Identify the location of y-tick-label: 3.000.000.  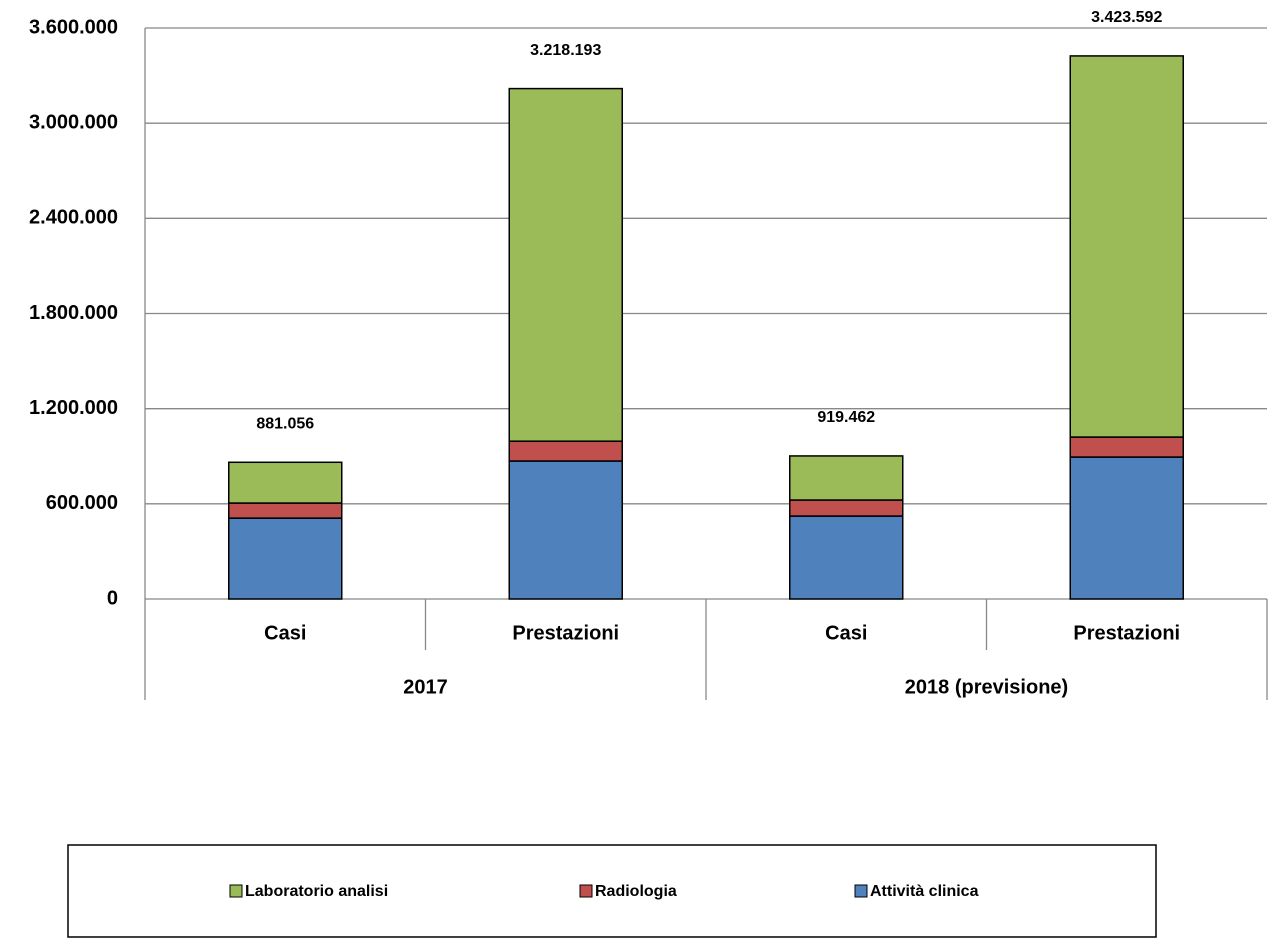
(73, 122).